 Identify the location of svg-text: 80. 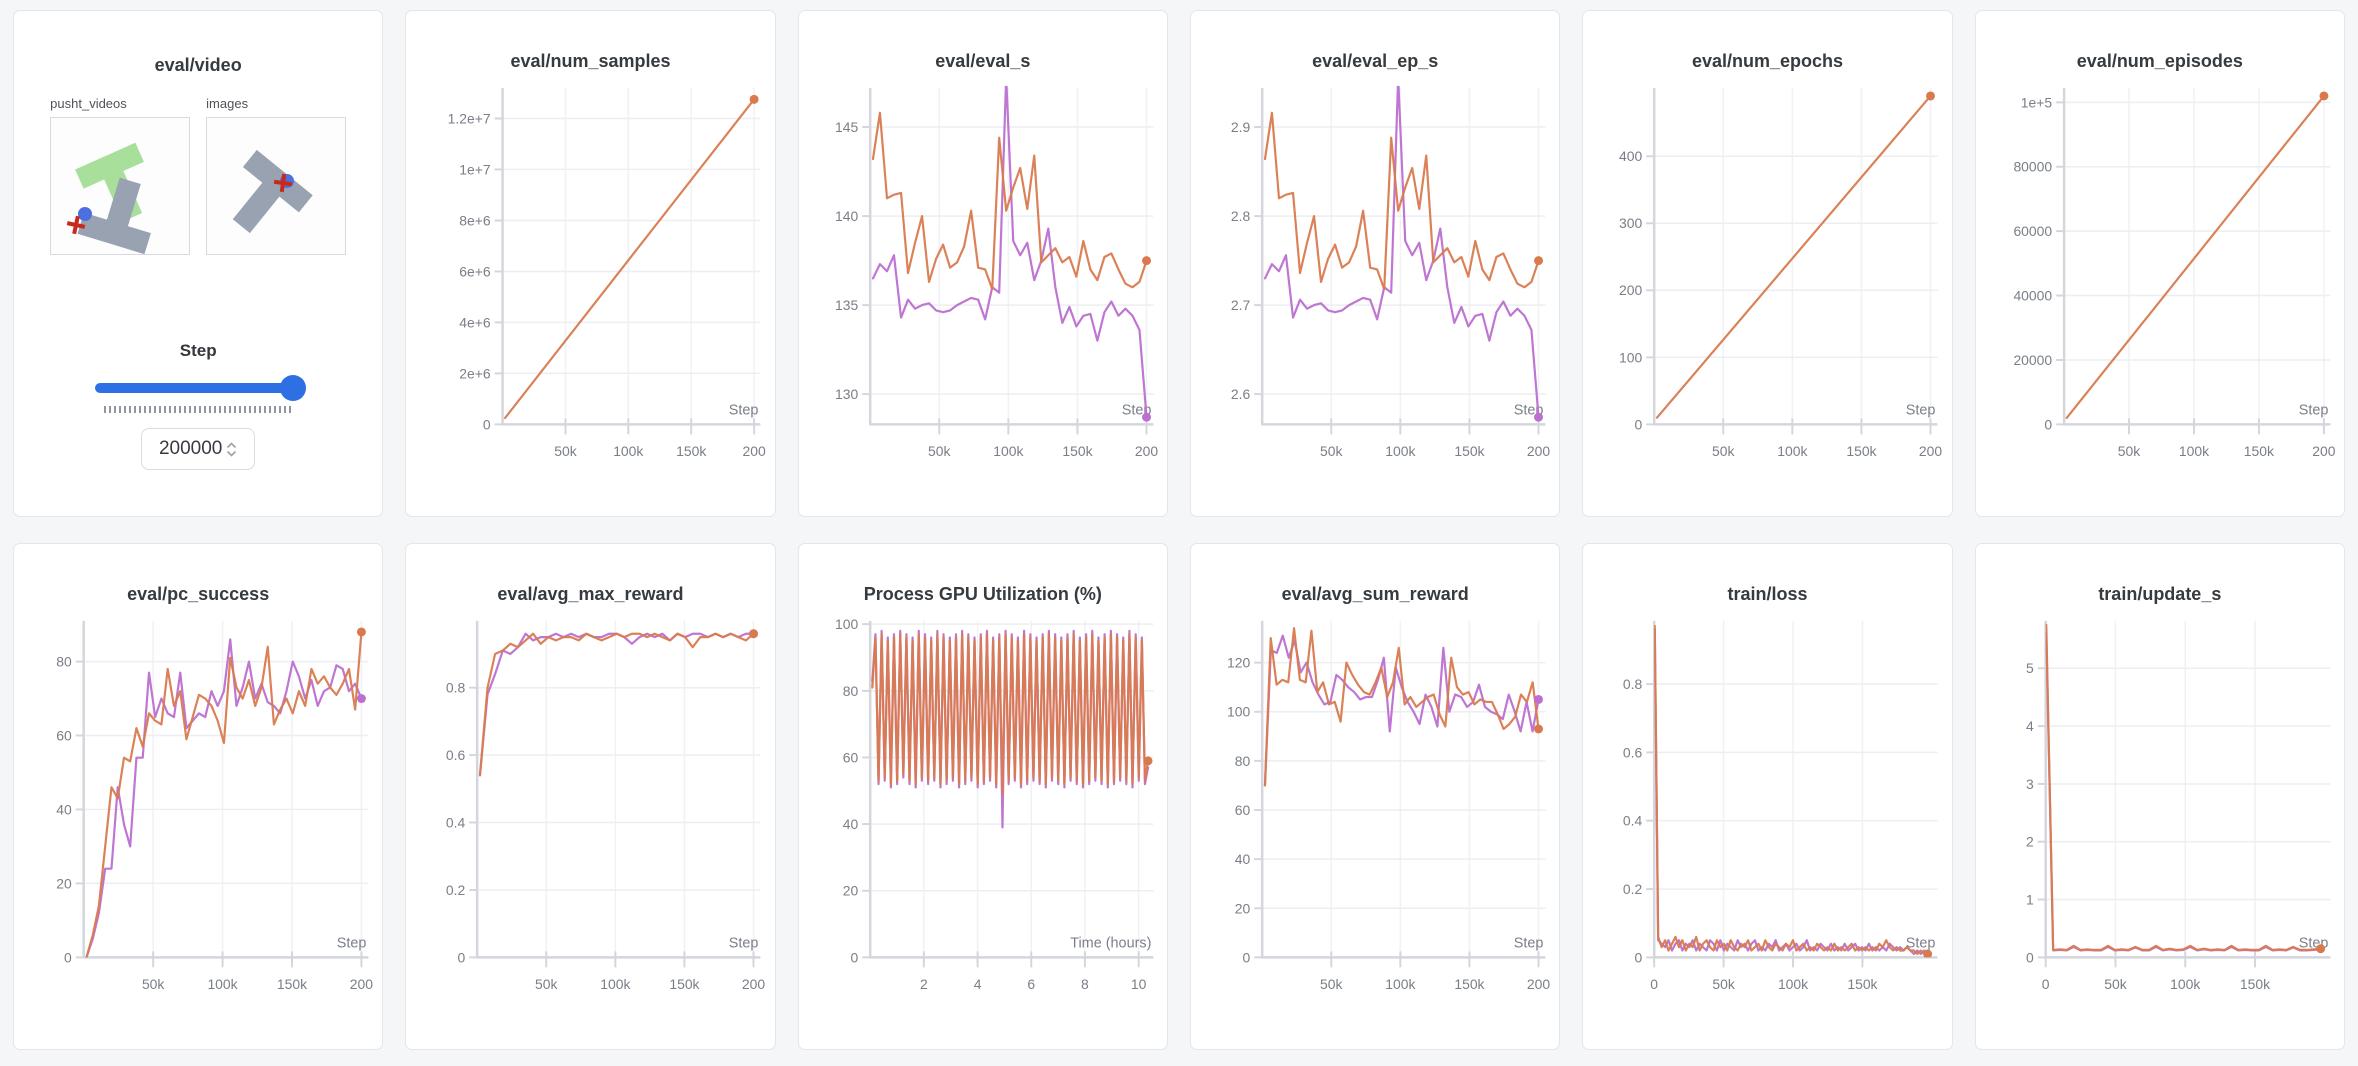
(850, 691).